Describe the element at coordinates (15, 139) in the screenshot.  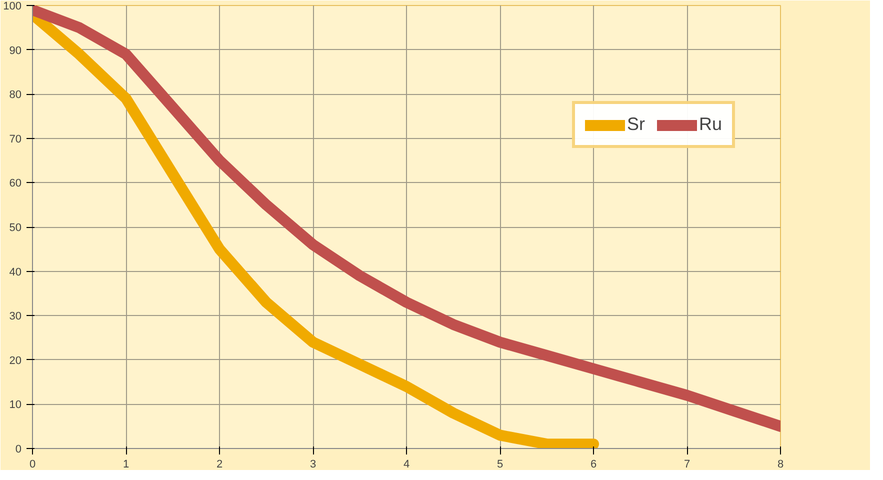
I see `y-tick-label: 70` at that location.